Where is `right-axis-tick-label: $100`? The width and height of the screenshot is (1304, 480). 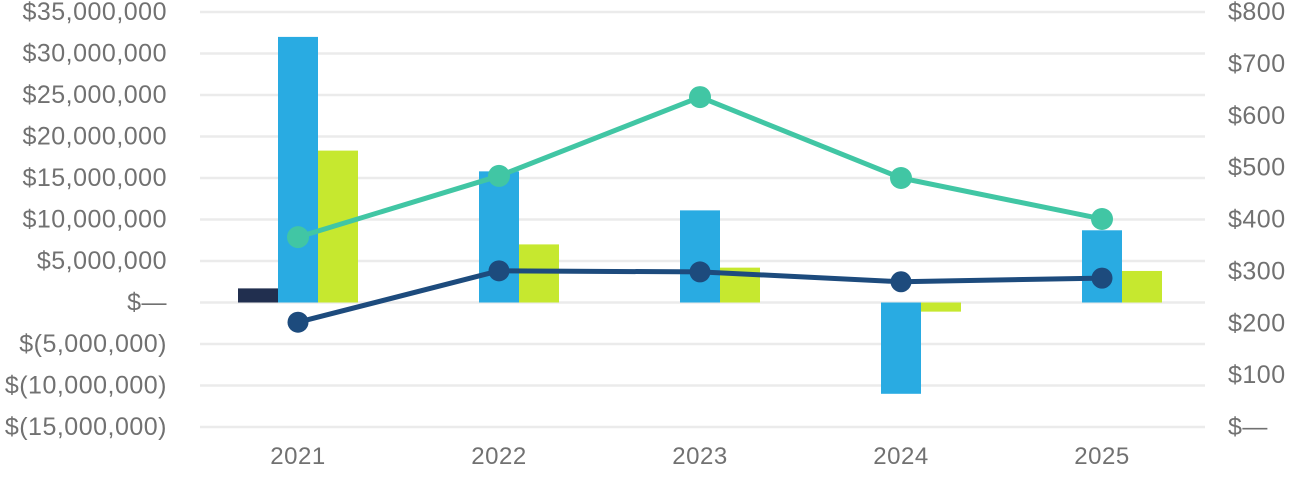 right-axis-tick-label: $100 is located at coordinates (1257, 375).